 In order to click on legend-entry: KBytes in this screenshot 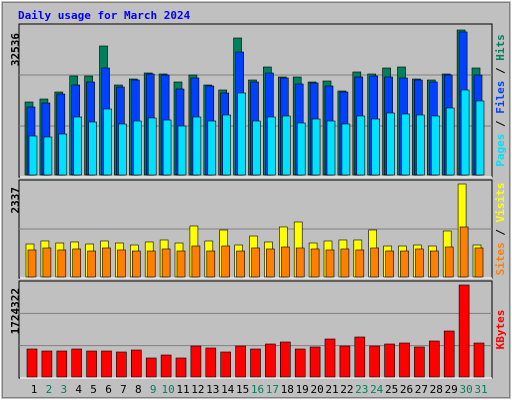, I will do `click(500, 330)`.